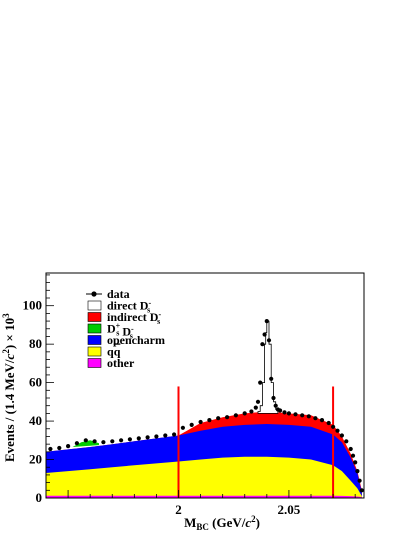  What do you see at coordinates (256, 442) in the screenshot?
I see `signal-window-lines` at bounding box center [256, 442].